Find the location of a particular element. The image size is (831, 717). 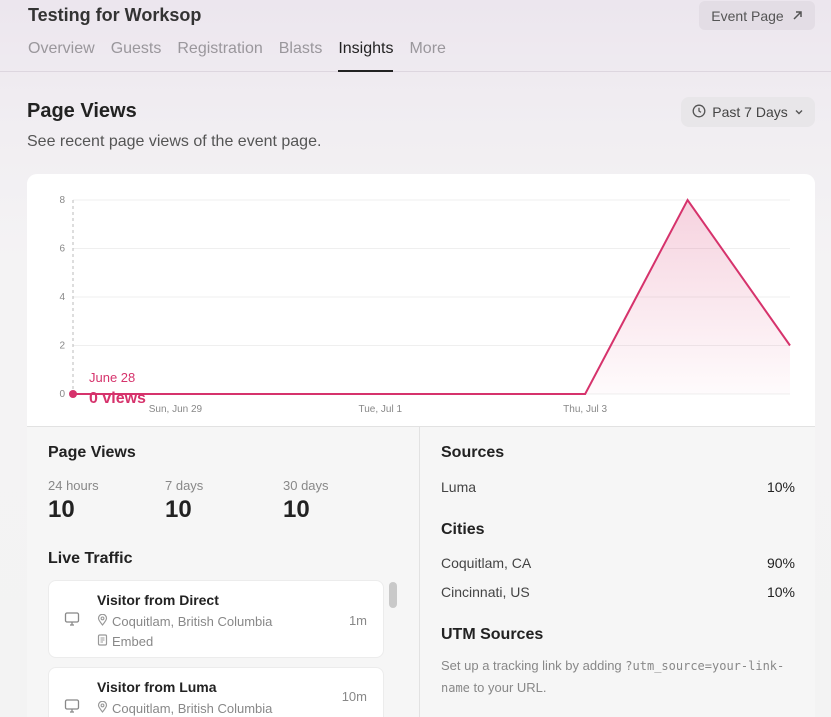

stat-label-7d: 7 days is located at coordinates (184, 485).